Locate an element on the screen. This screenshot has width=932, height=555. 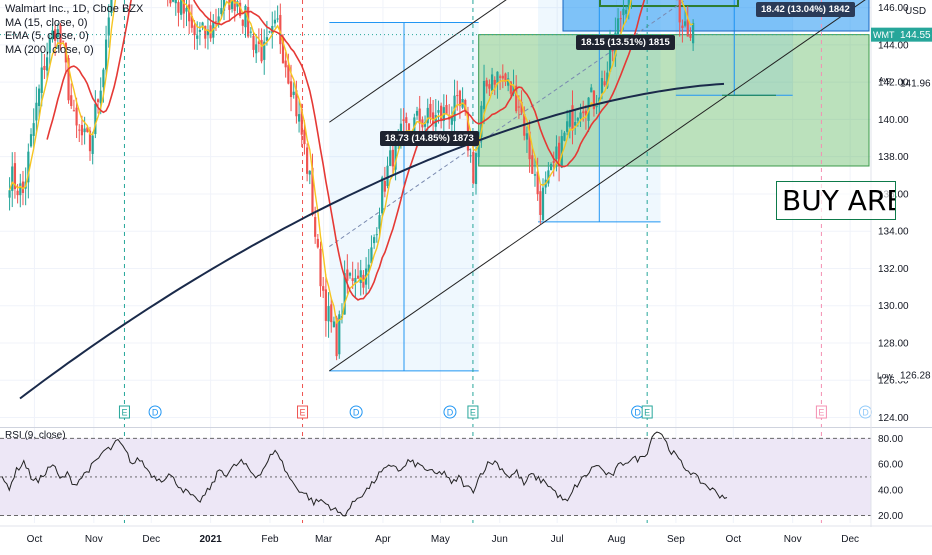
price-tick-label: 142.00 is located at coordinates (893, 83).